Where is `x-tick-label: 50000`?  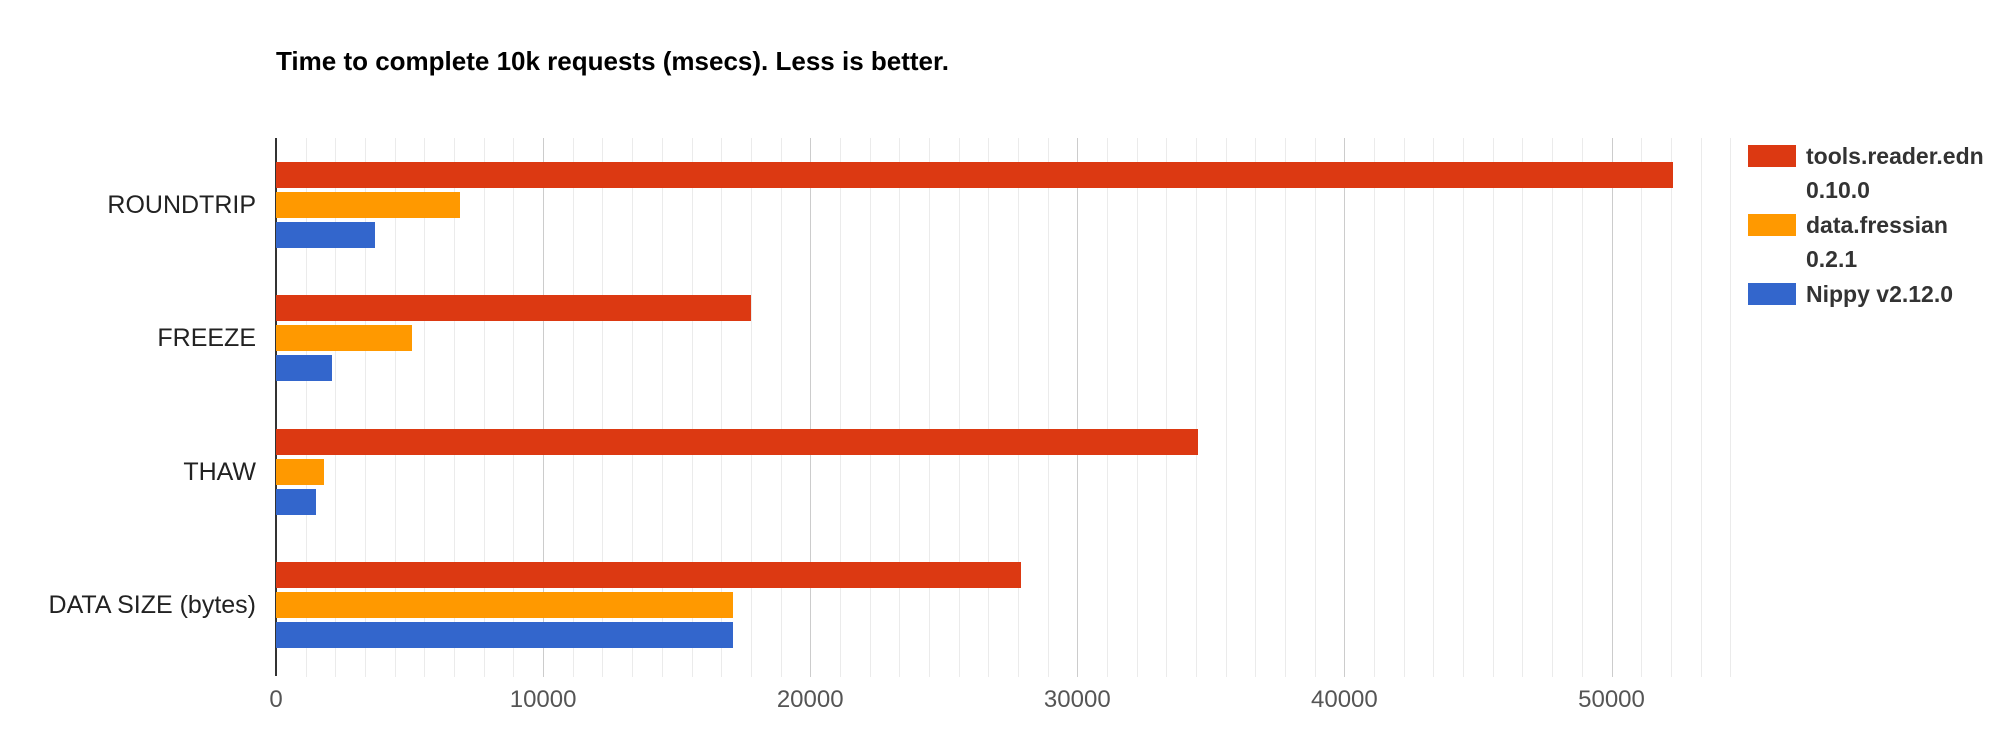
x-tick-label: 50000 is located at coordinates (1611, 699).